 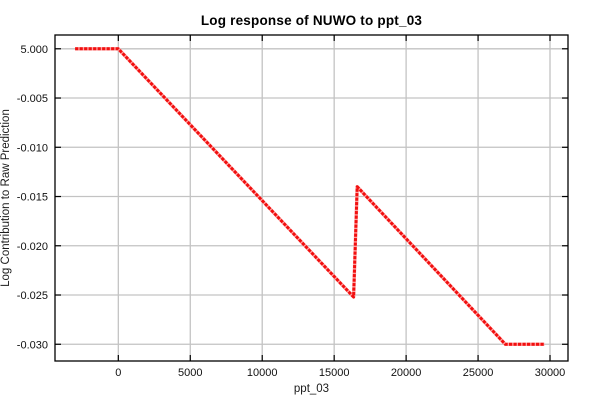 What do you see at coordinates (32, 247) in the screenshot?
I see `y-tick-label: -0.020` at bounding box center [32, 247].